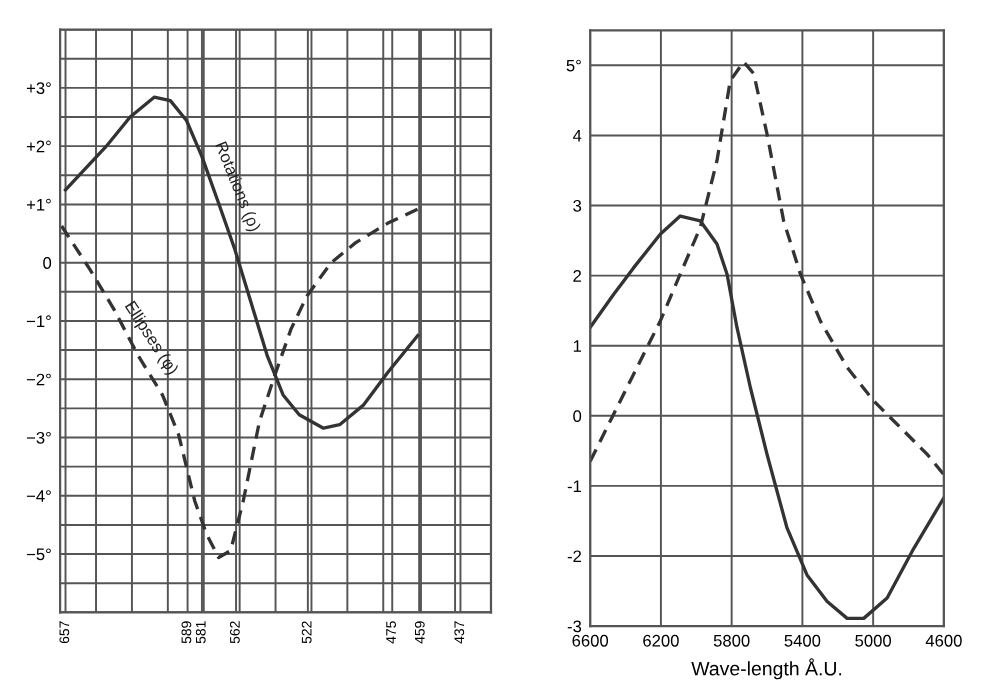 This screenshot has width=1002, height=688. I want to click on x-tick-label: 5000, so click(873, 640).